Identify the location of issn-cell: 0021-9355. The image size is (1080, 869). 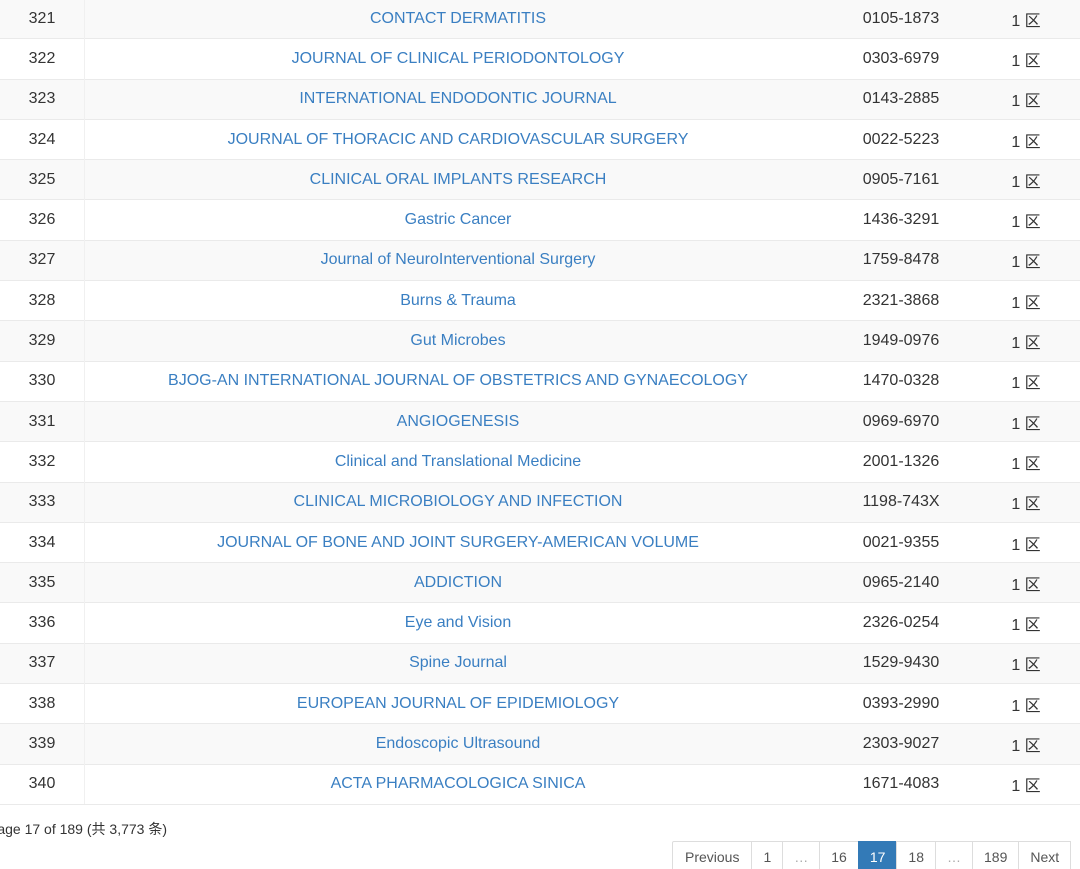
(901, 542).